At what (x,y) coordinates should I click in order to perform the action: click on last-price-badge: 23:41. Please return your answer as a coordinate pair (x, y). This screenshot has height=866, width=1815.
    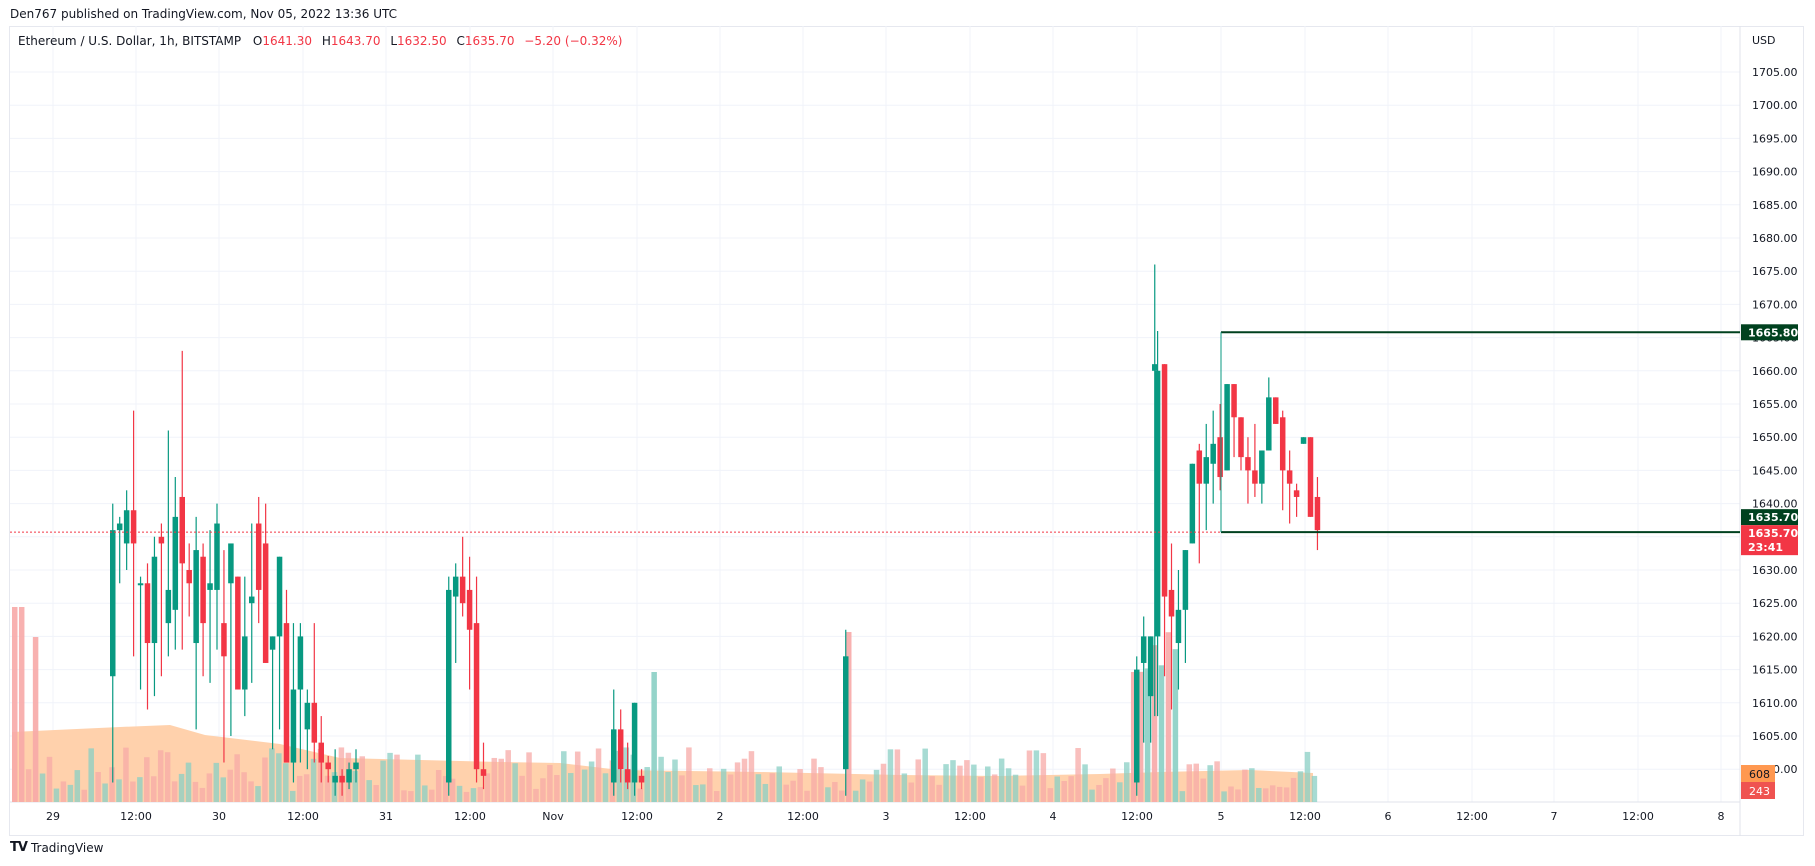
    Looking at the image, I should click on (1765, 547).